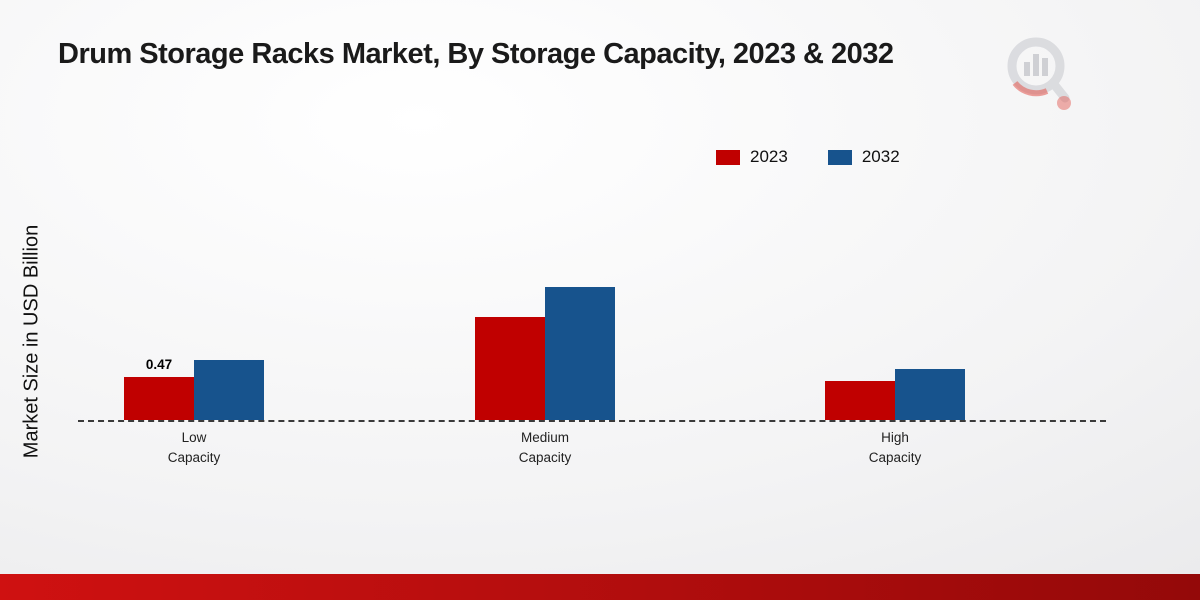  What do you see at coordinates (510, 368) in the screenshot?
I see `bar-2023-medium` at bounding box center [510, 368].